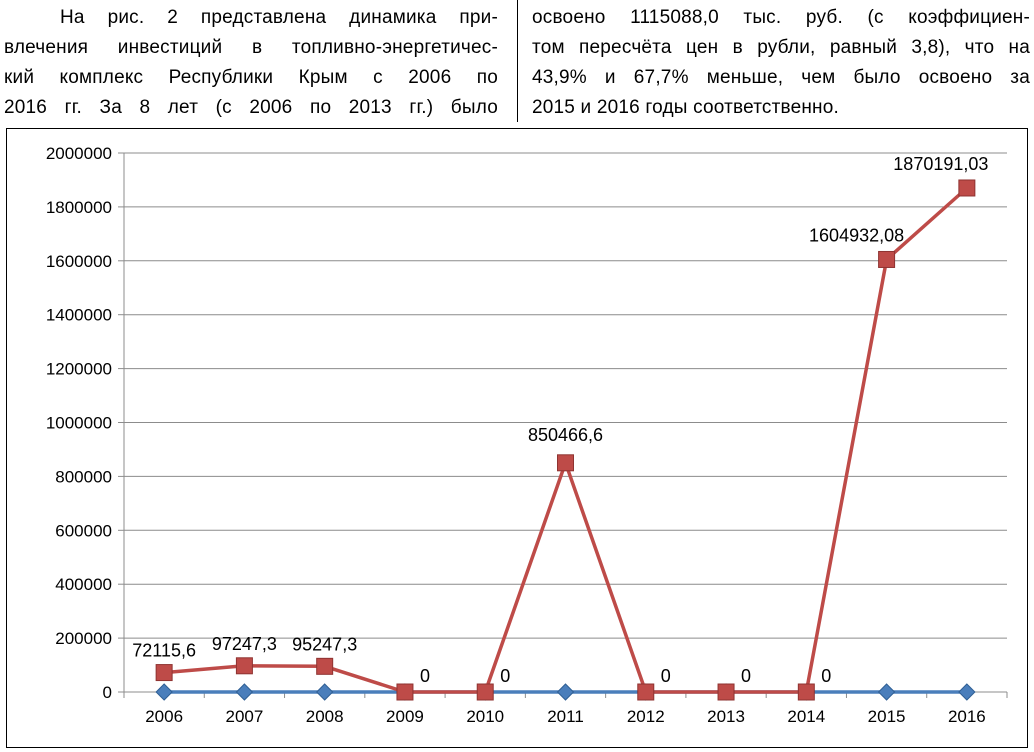 The height and width of the screenshot is (752, 1034). Describe the element at coordinates (79, 261) in the screenshot. I see `y-tick-label: 1600000` at that location.